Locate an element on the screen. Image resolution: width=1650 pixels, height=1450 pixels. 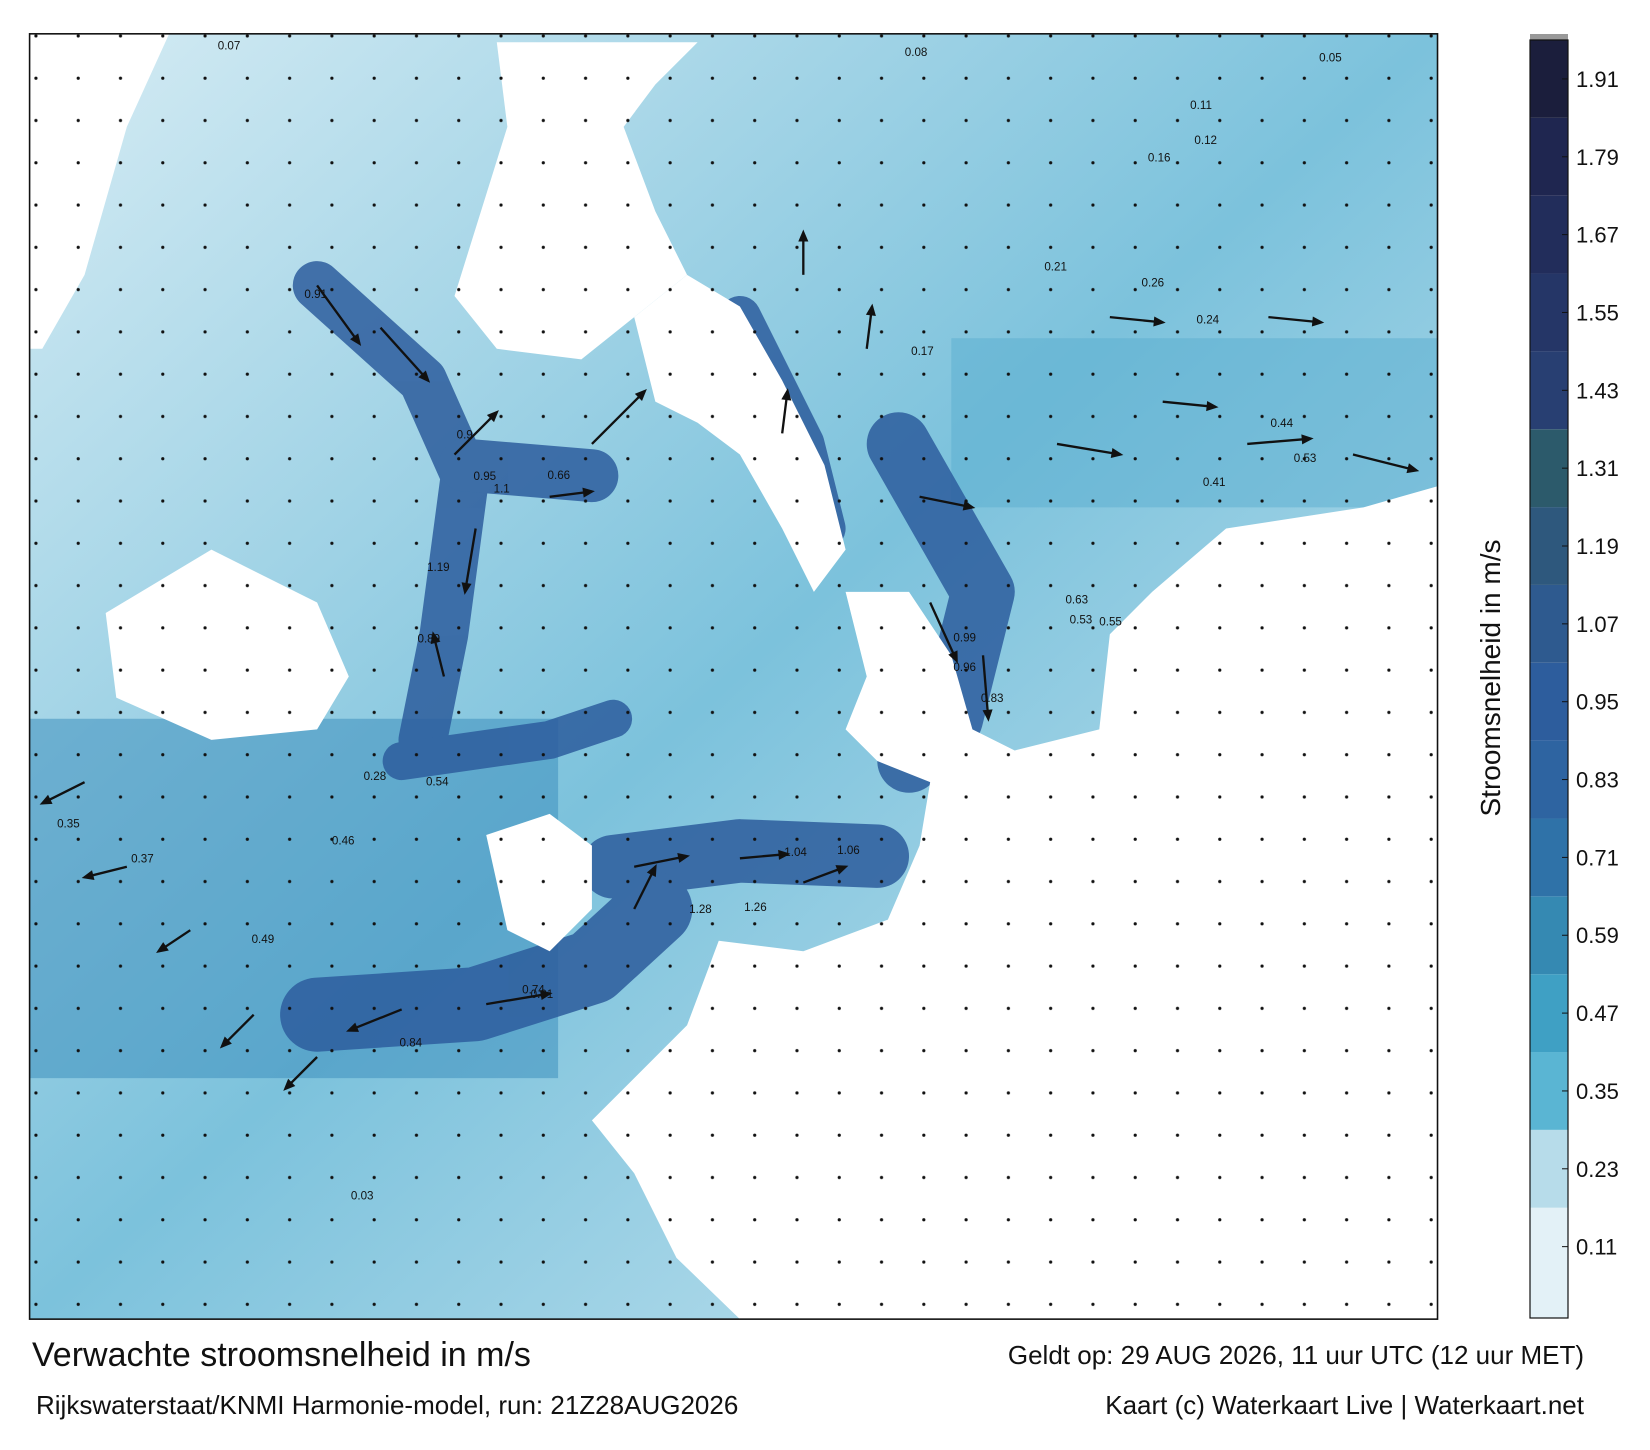
current-label: 0.89 is located at coordinates (429, 639).